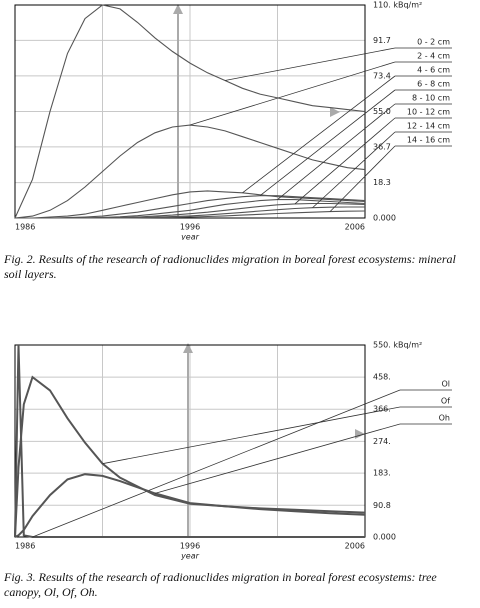 Image resolution: width=480 pixels, height=608 pixels. What do you see at coordinates (382, 75) in the screenshot?
I see `y-tick-label: 73.4` at bounding box center [382, 75].